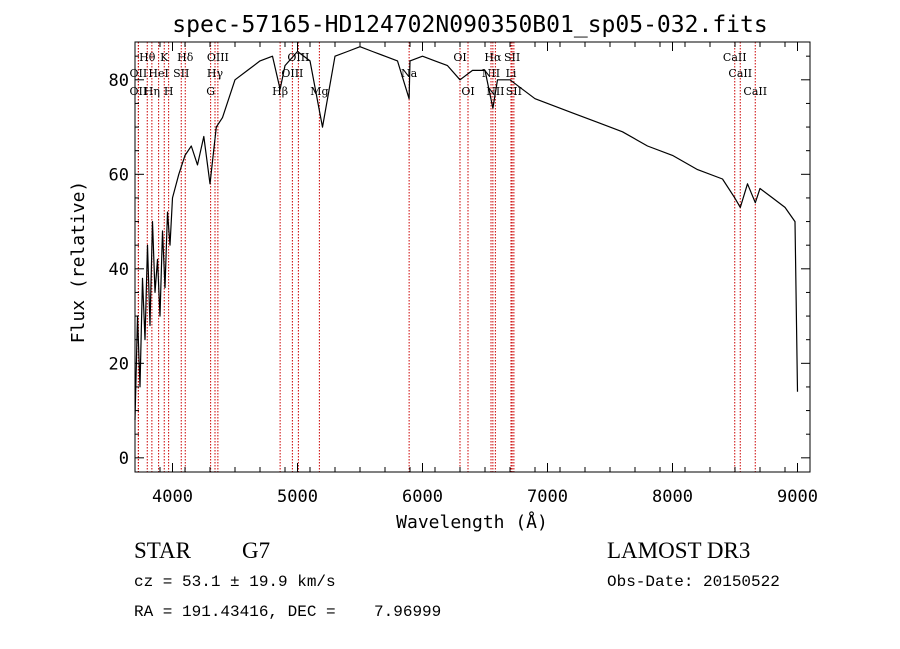 The image size is (900, 649). Describe the element at coordinates (472, 522) in the screenshot. I see `x-axis-label: Wavelength (Å)` at that location.